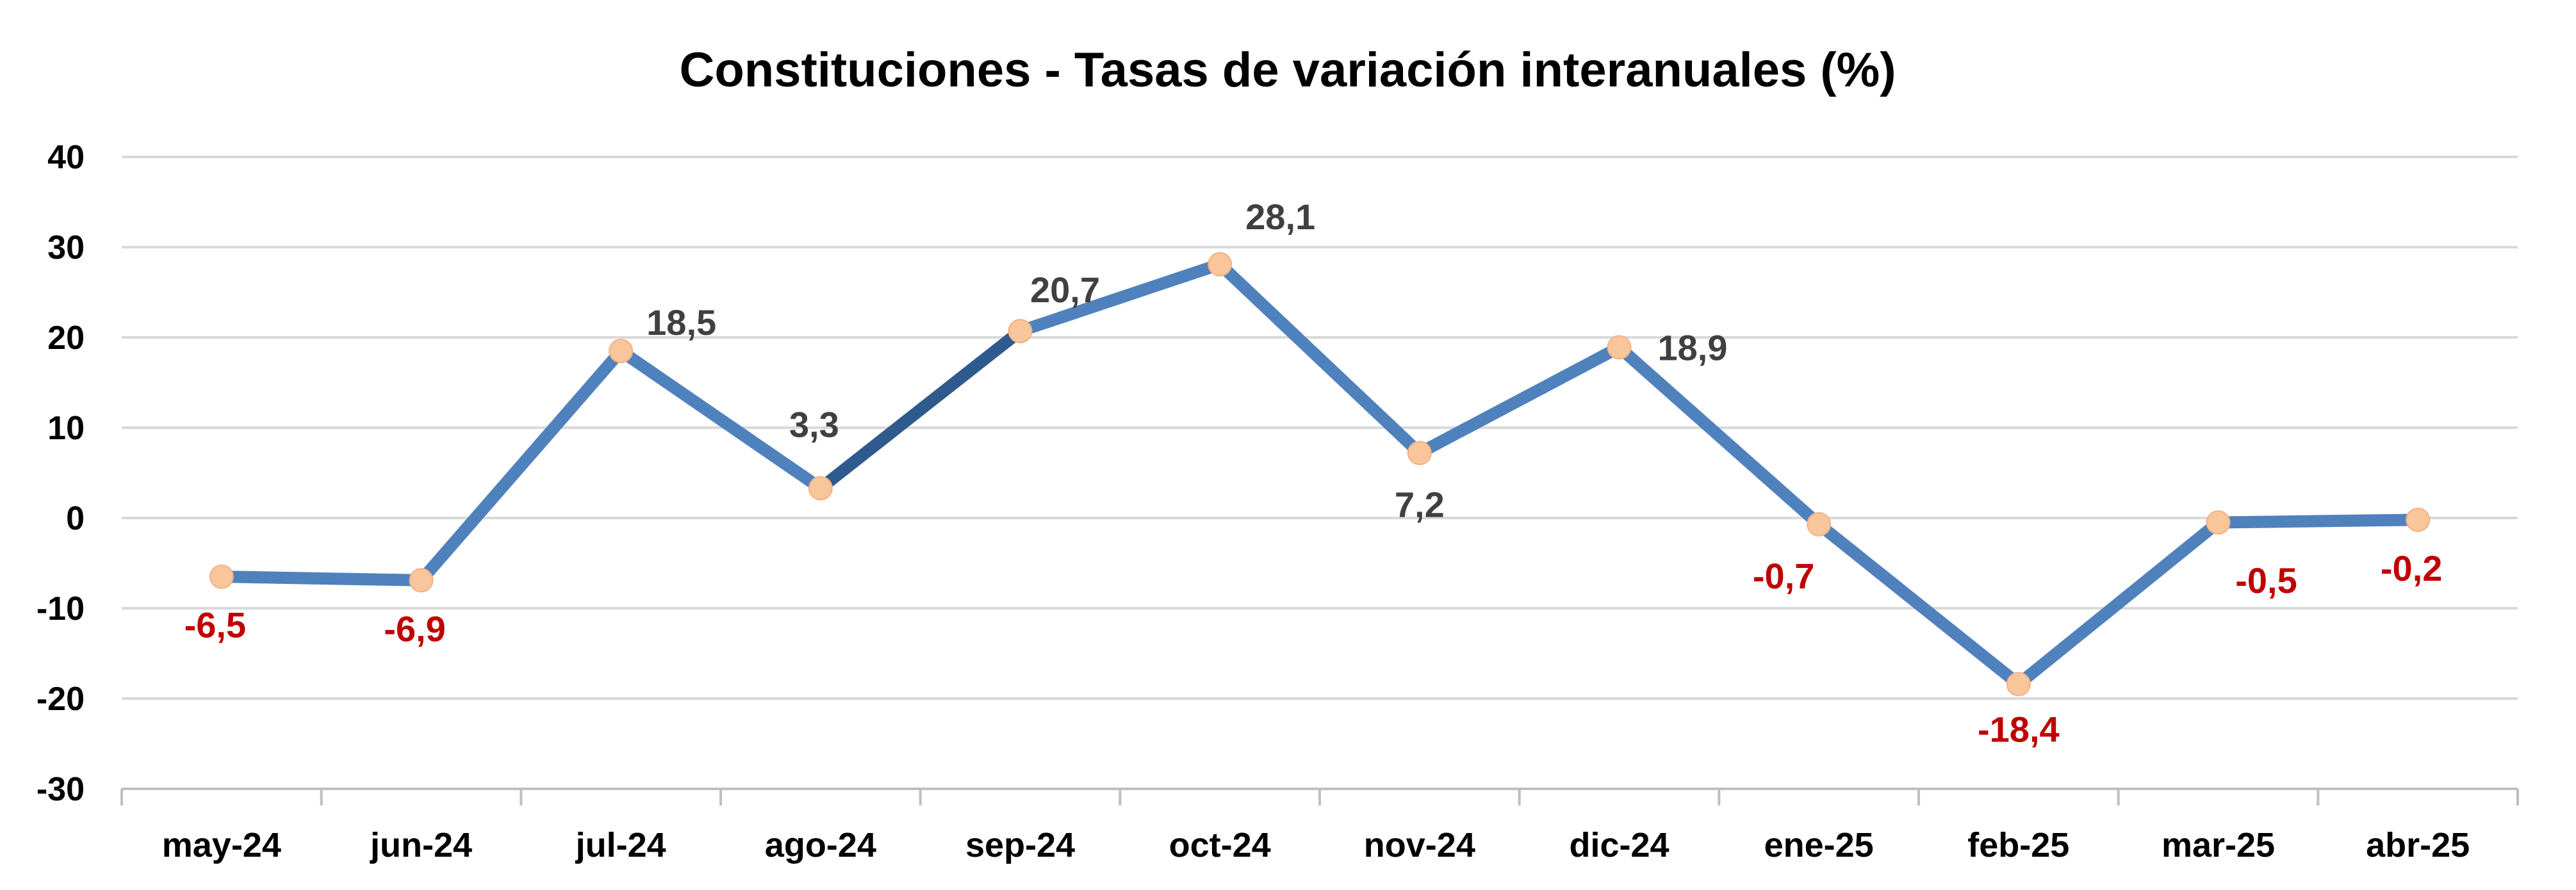  What do you see at coordinates (2412, 568) in the screenshot?
I see `data-label: -0,2` at bounding box center [2412, 568].